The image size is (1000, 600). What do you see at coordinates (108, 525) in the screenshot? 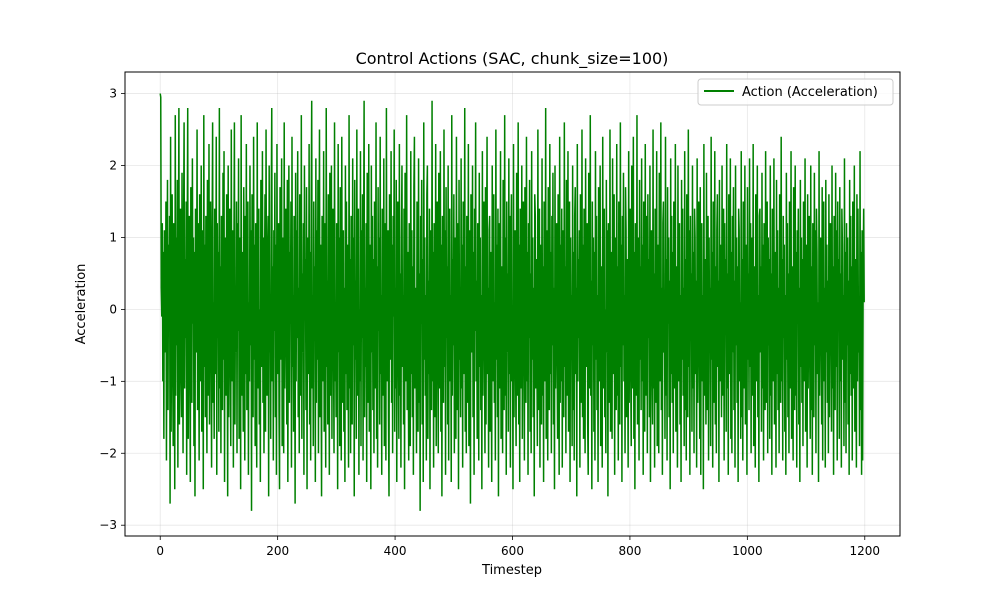
I see `y-tick-label: −3` at bounding box center [108, 525].